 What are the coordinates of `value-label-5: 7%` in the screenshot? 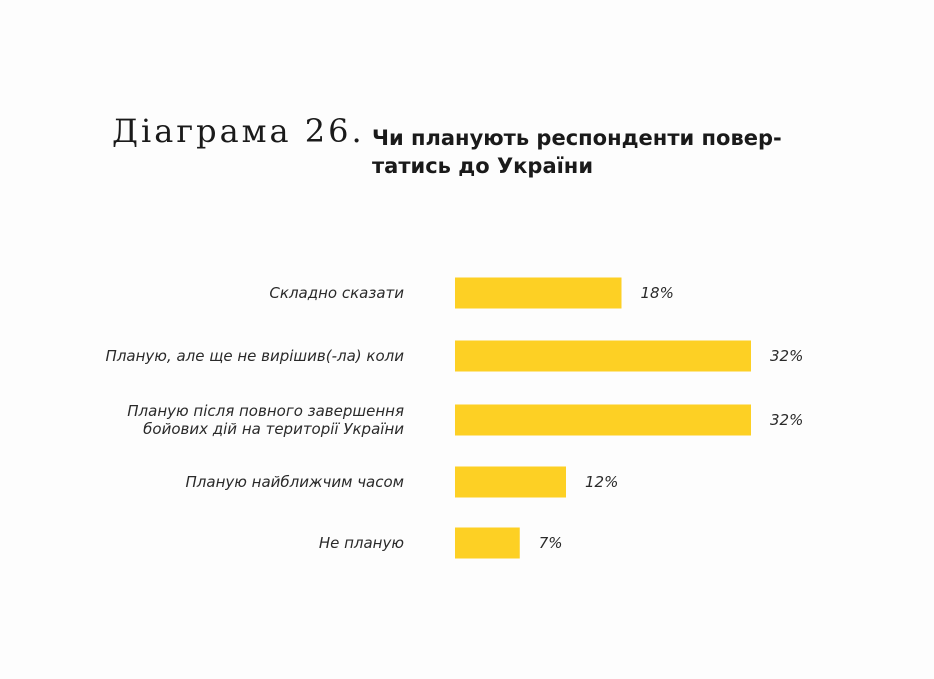 It's located at (551, 543).